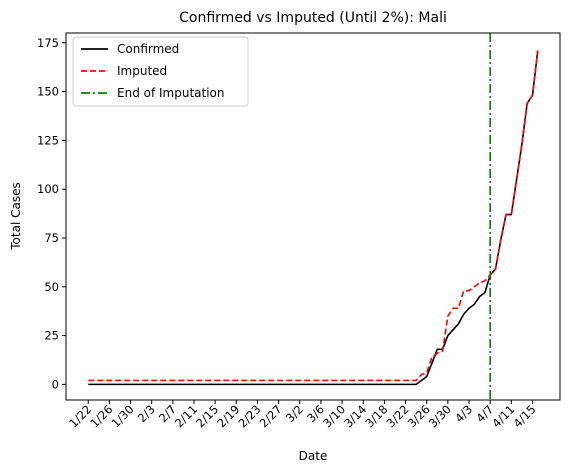 This screenshot has height=473, width=571. I want to click on x-axis-title: Date, so click(313, 456).